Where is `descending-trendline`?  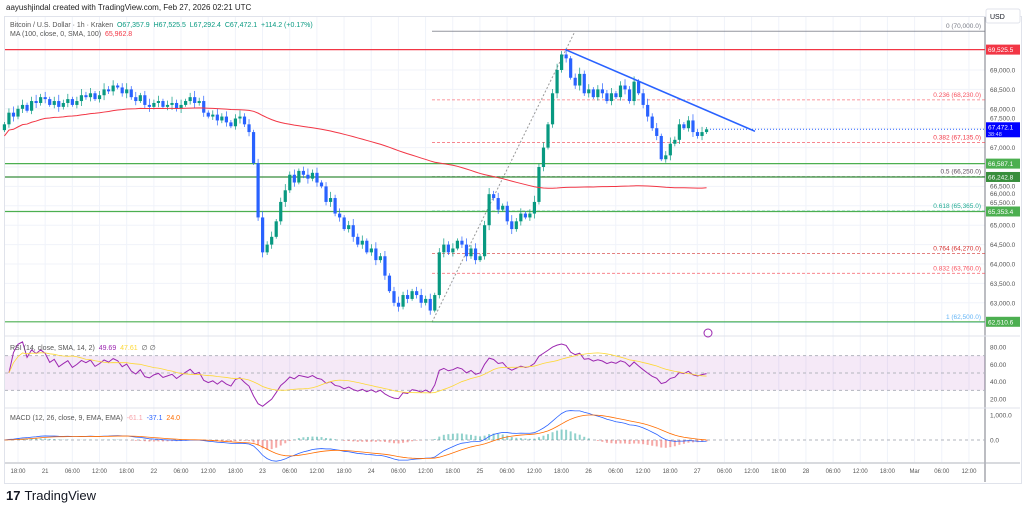 descending-trendline is located at coordinates (660, 90).